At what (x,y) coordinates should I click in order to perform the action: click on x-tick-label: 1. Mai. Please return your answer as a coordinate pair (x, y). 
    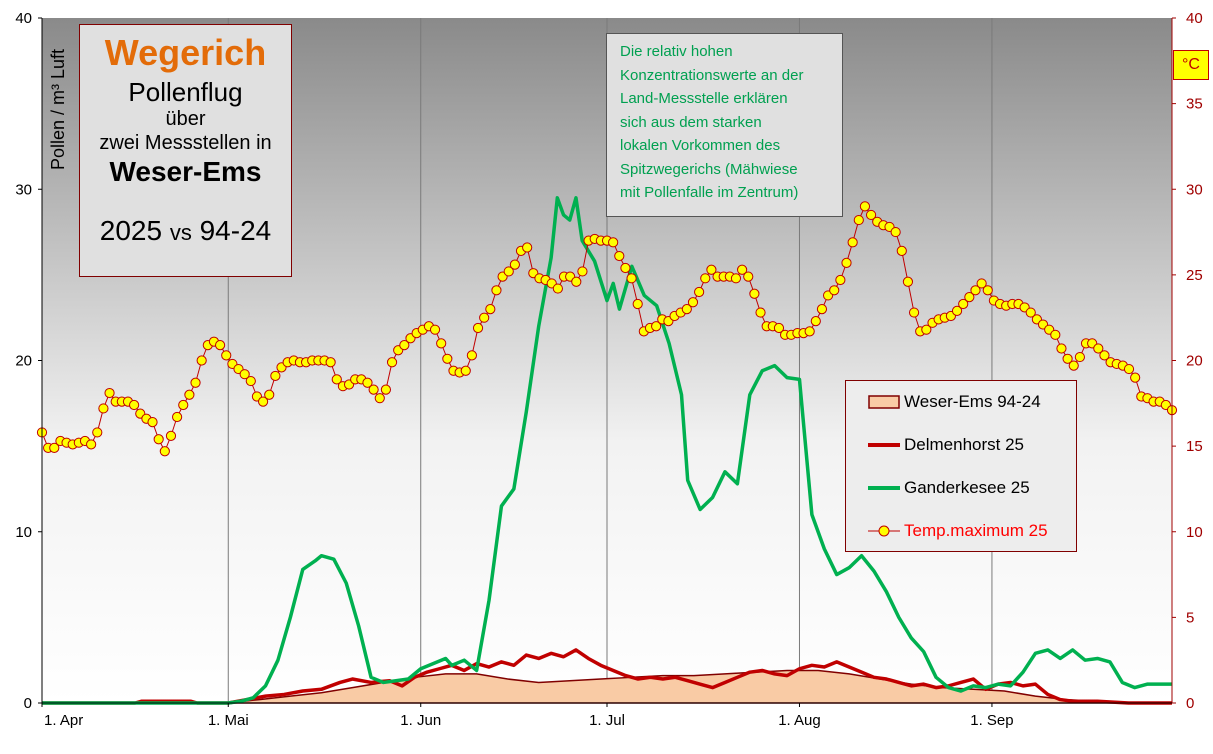
    Looking at the image, I should click on (228, 720).